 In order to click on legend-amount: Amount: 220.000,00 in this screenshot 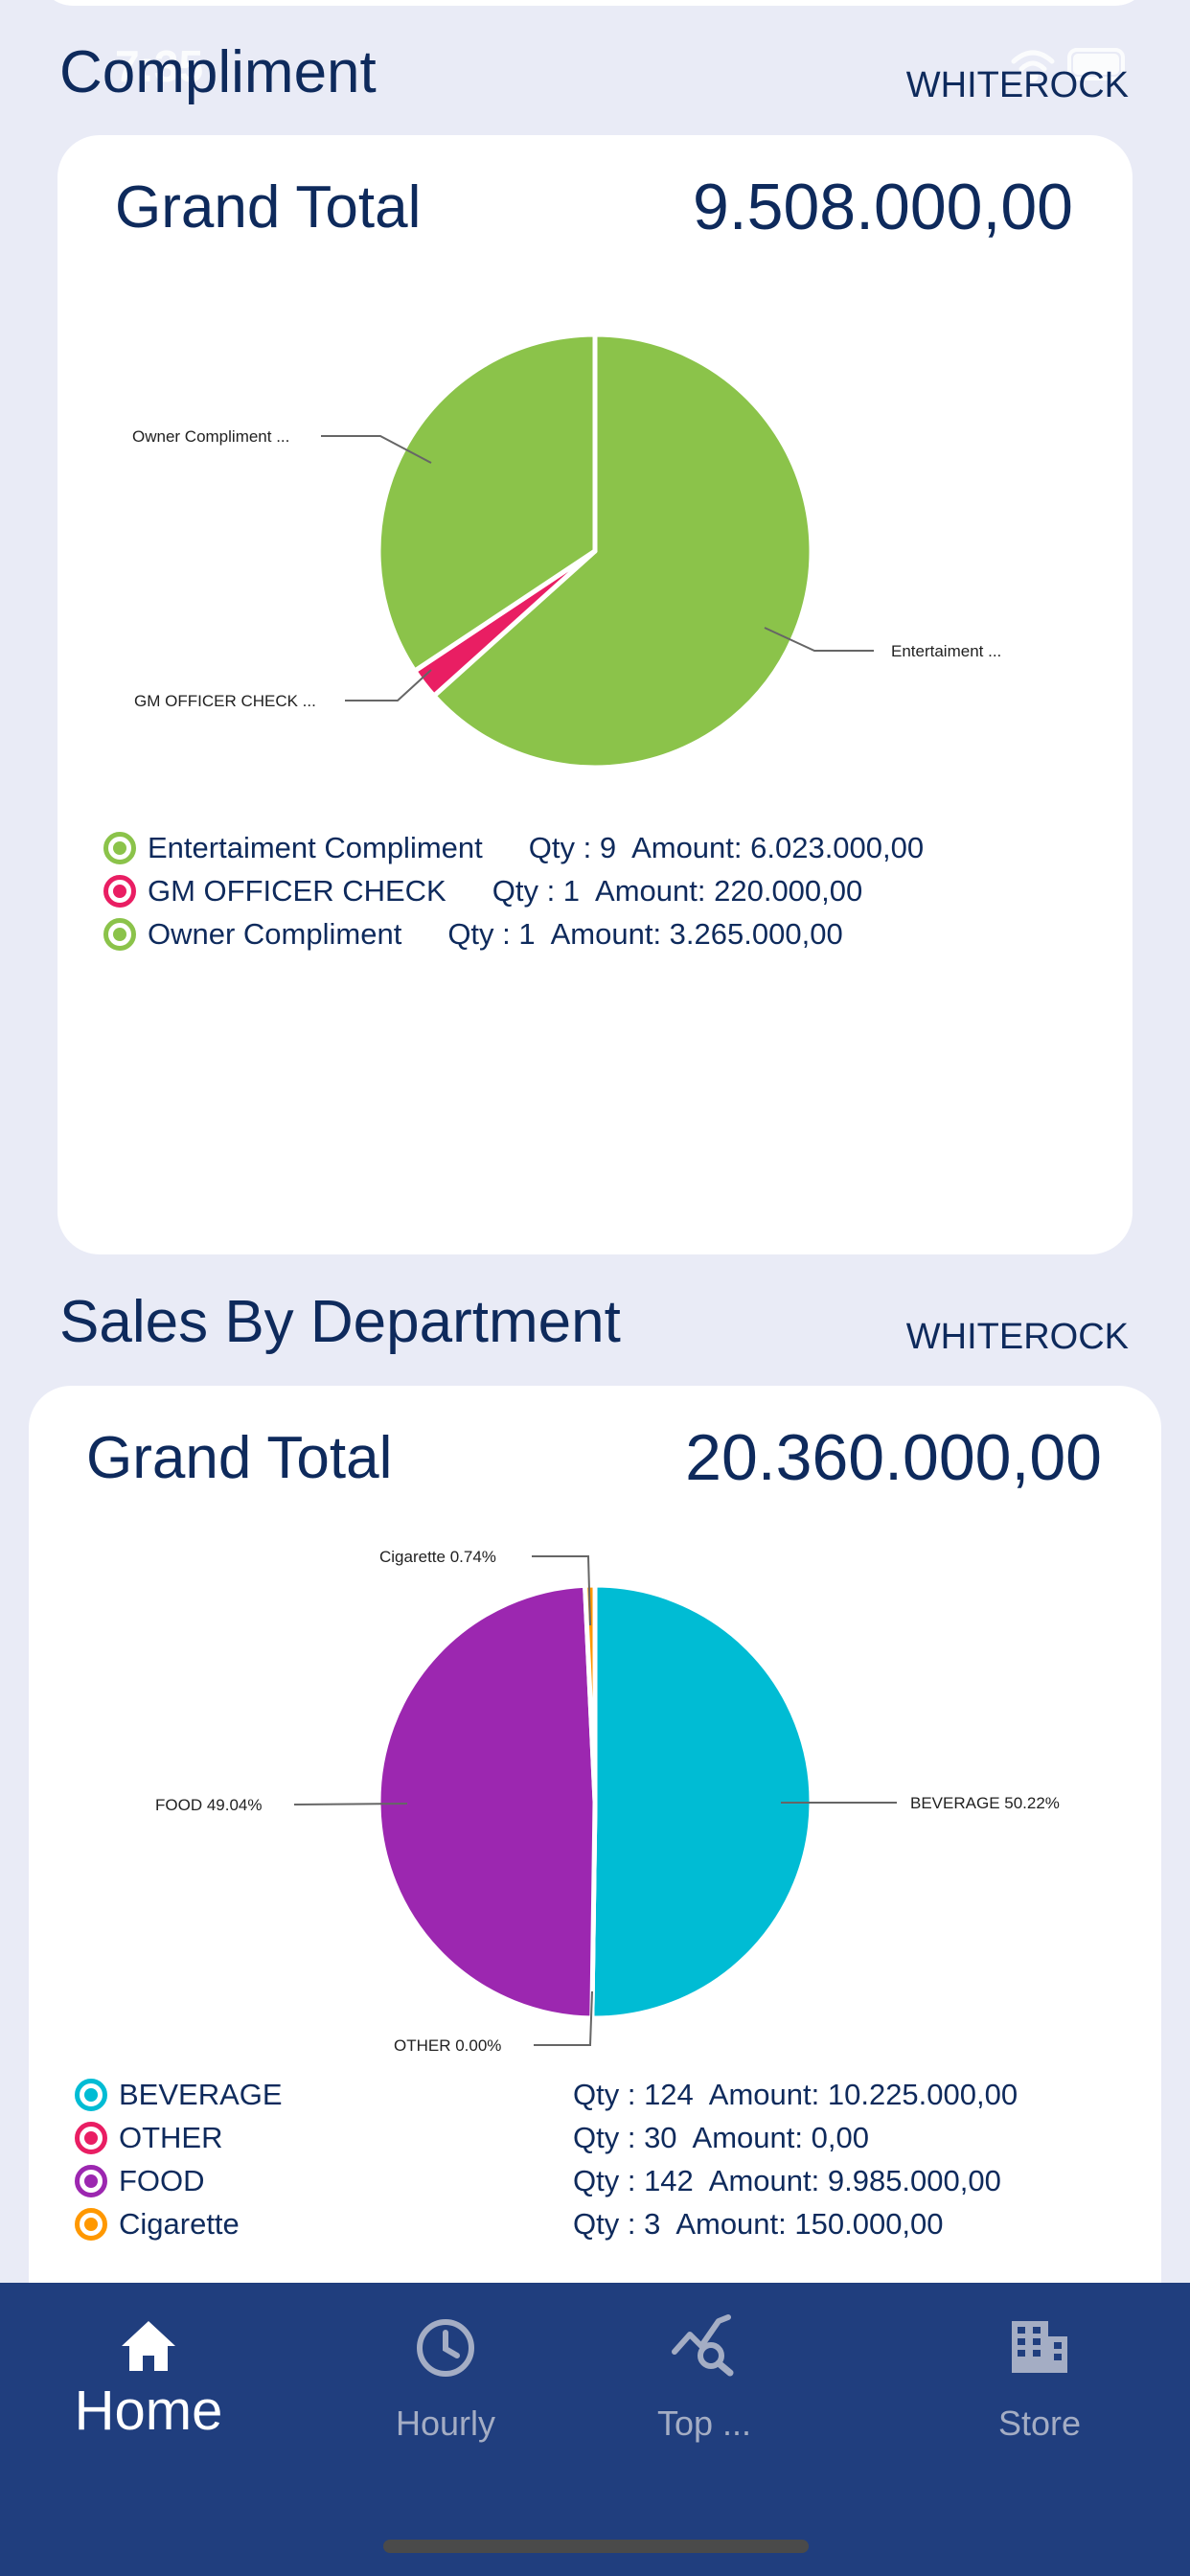, I will do `click(729, 891)`.